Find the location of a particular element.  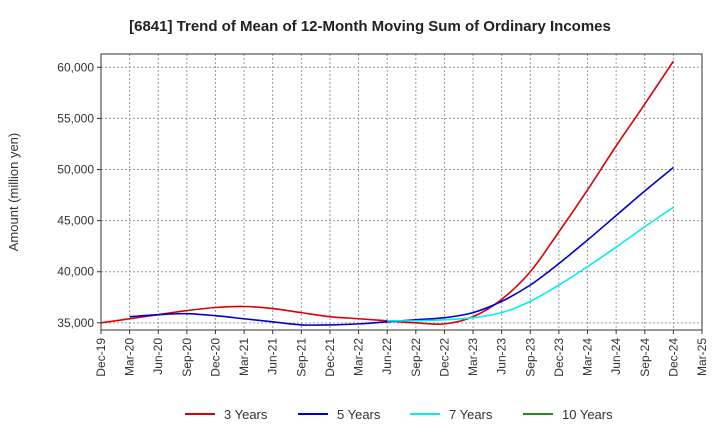

x-tick-label: Sep-21 is located at coordinates (301, 357).